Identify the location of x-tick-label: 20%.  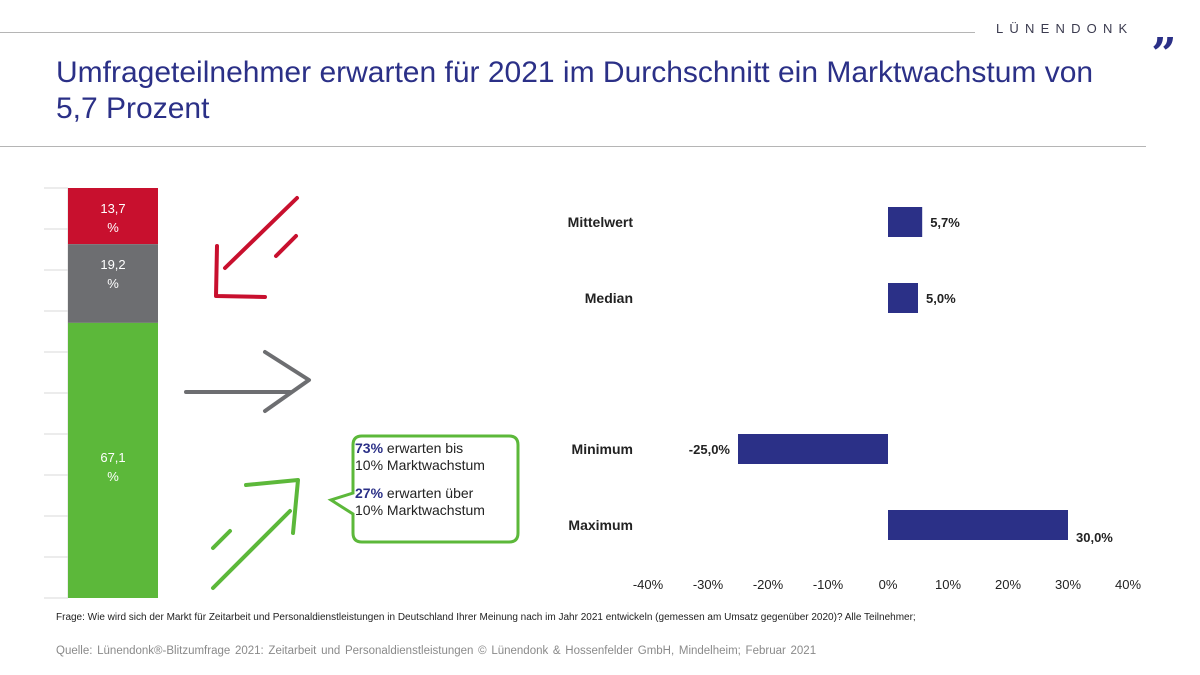
(1008, 584).